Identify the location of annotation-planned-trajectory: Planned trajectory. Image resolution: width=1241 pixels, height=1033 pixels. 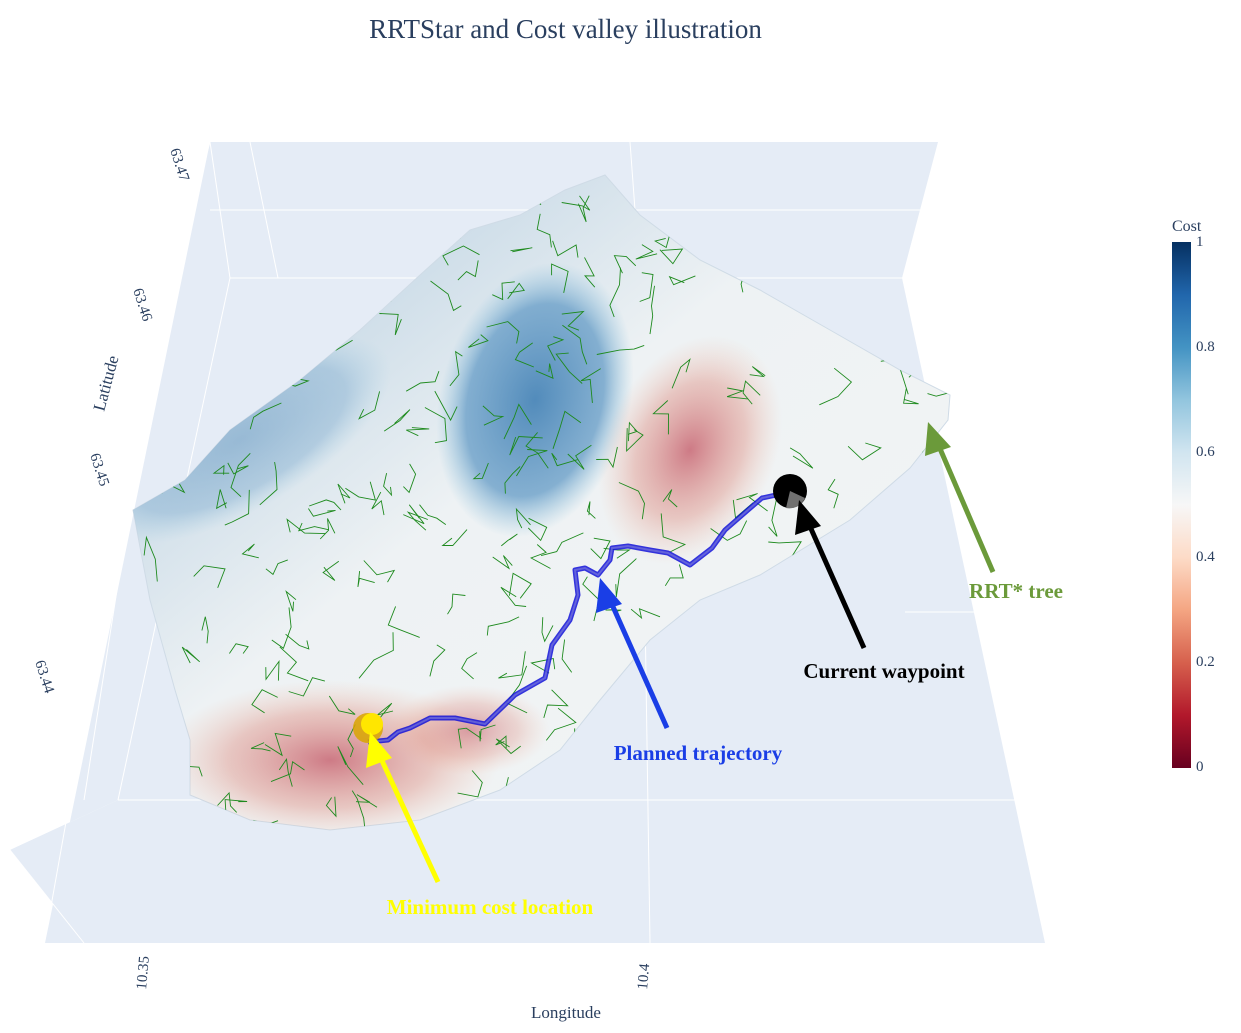
(689, 671).